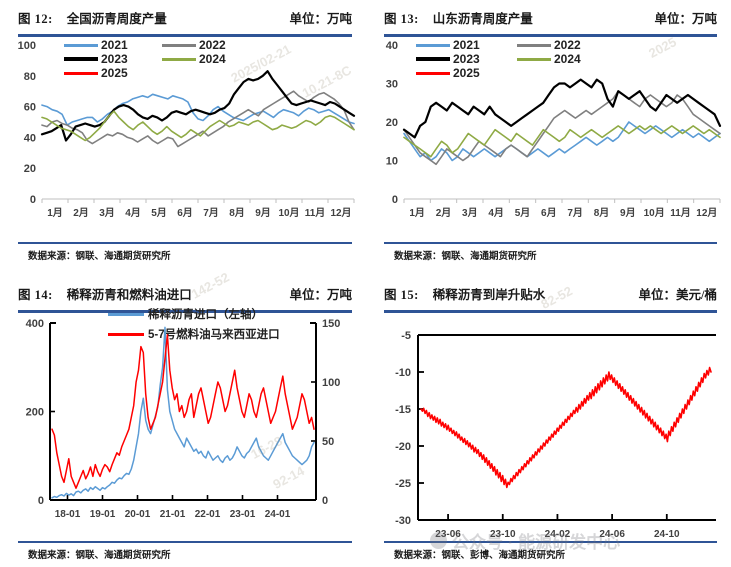  I want to click on figure-14-title: 稀释沥青和燃料油进口, so click(129, 294).